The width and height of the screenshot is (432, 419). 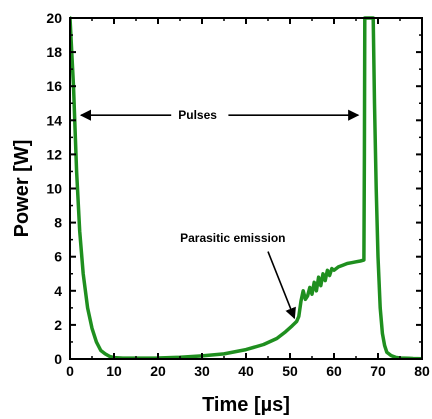 I want to click on y-tick-label: 4, so click(x=58, y=291).